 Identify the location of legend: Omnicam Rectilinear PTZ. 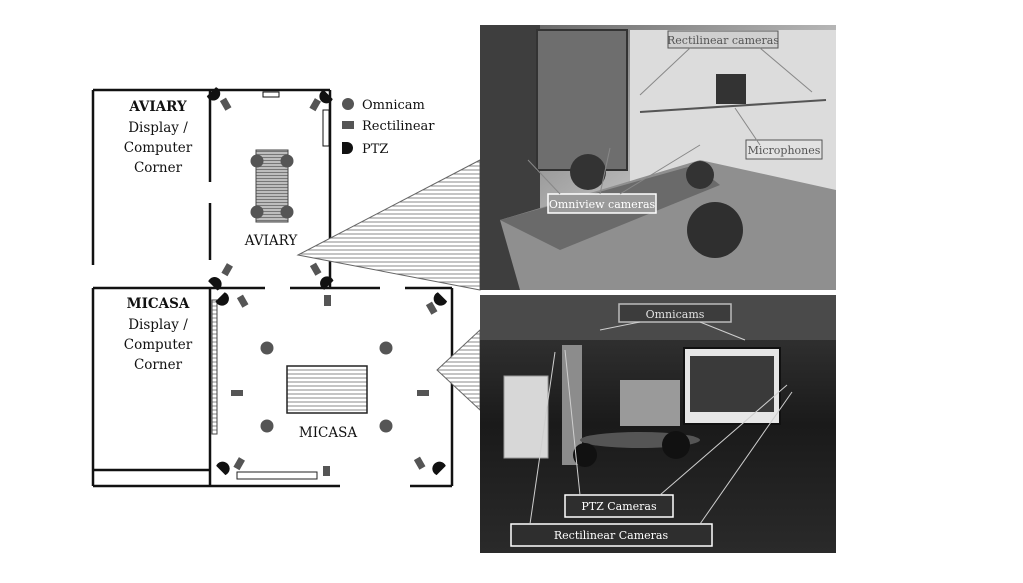
(388, 127).